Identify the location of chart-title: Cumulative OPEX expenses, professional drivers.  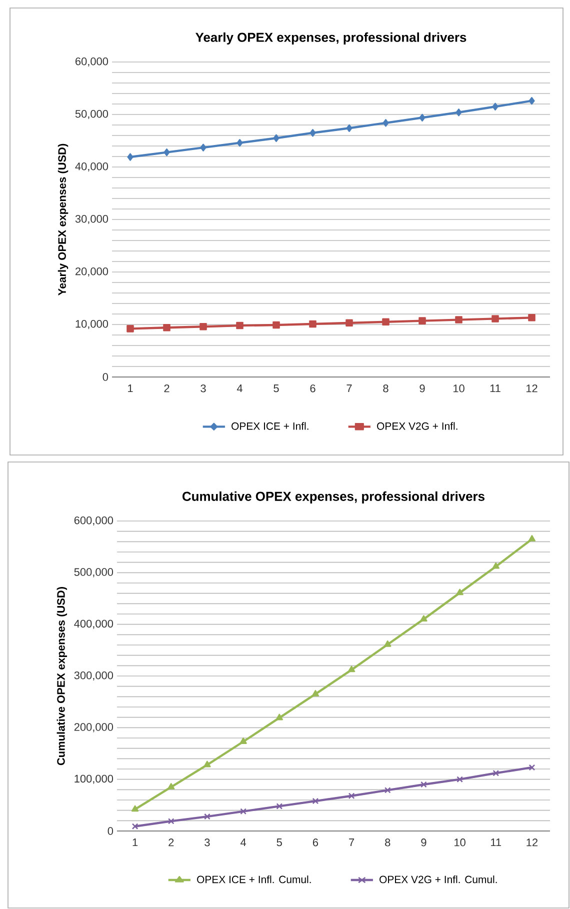
(333, 497).